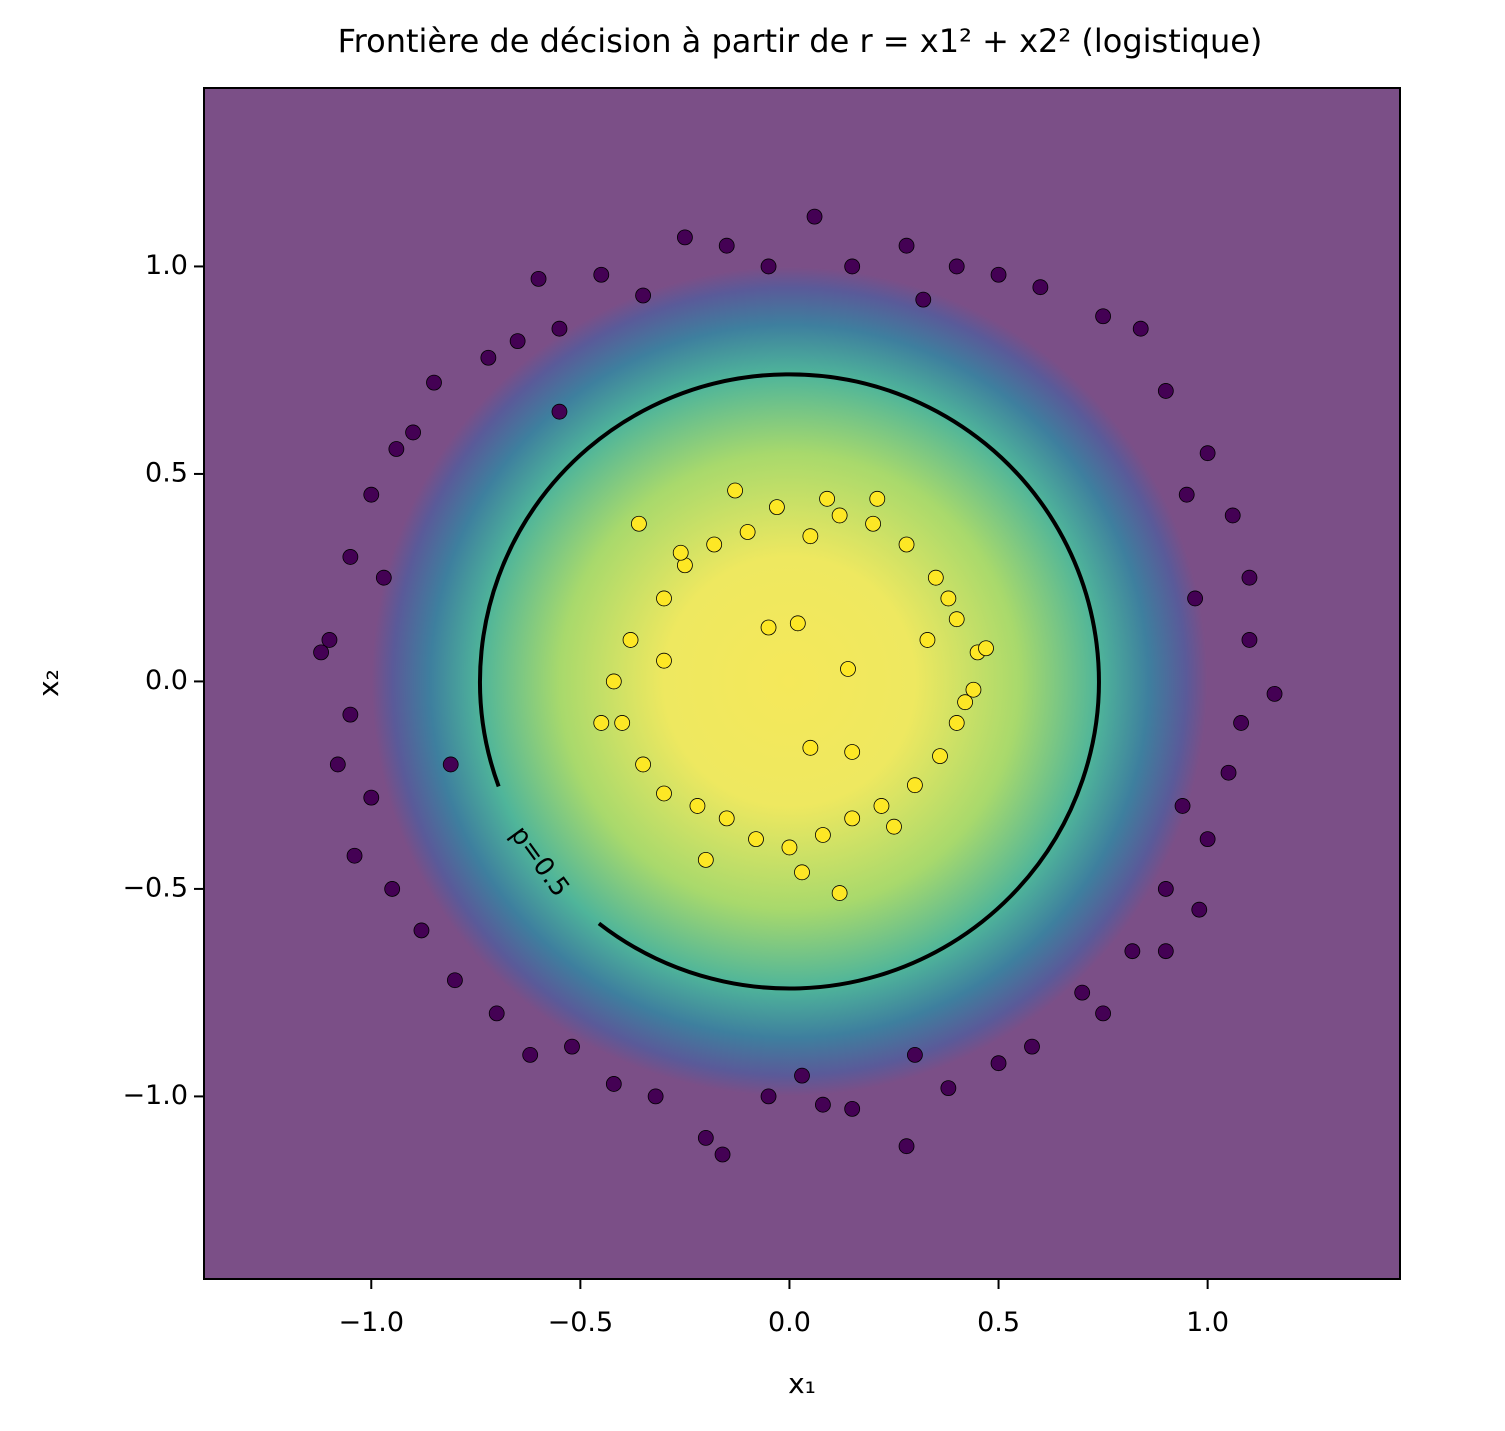  I want to click on y-tick-label: 1.0, so click(166, 265).